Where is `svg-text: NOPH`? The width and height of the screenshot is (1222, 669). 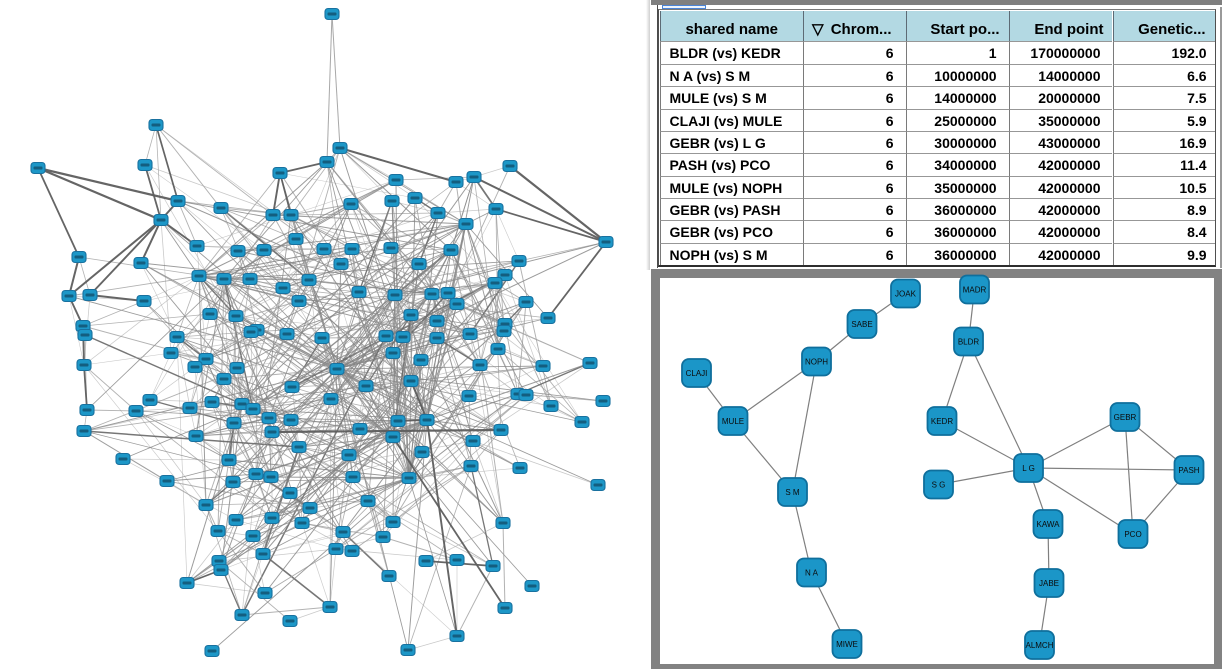
svg-text: NOPH is located at coordinates (816, 362).